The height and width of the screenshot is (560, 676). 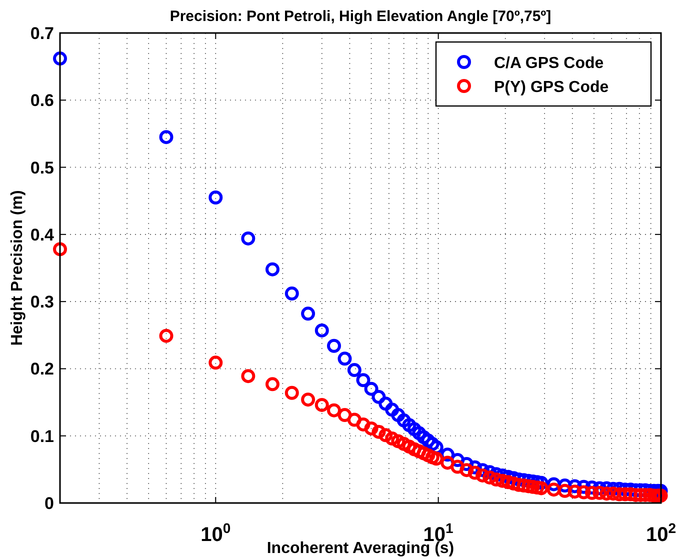 I want to click on y-tick-label: 0, so click(x=49, y=503).